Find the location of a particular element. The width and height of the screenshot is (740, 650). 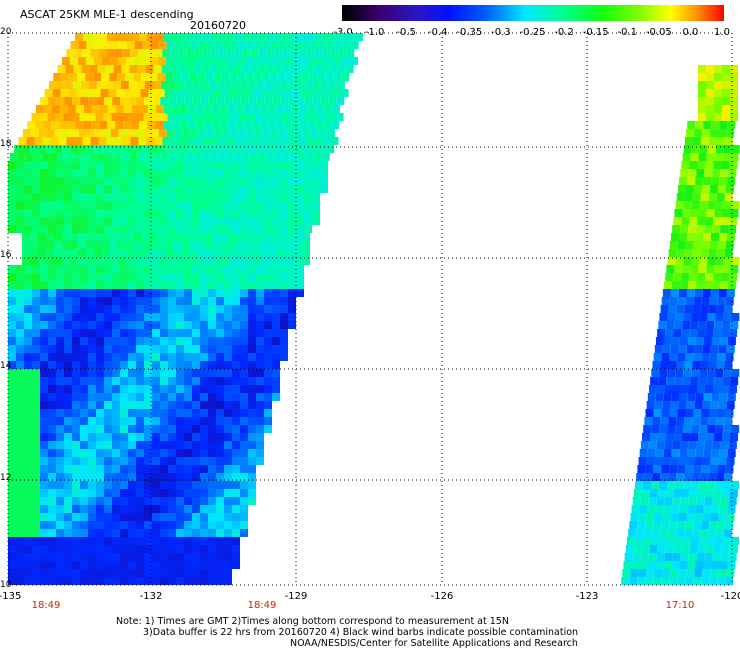

colorbar-gradient is located at coordinates (533, 13).